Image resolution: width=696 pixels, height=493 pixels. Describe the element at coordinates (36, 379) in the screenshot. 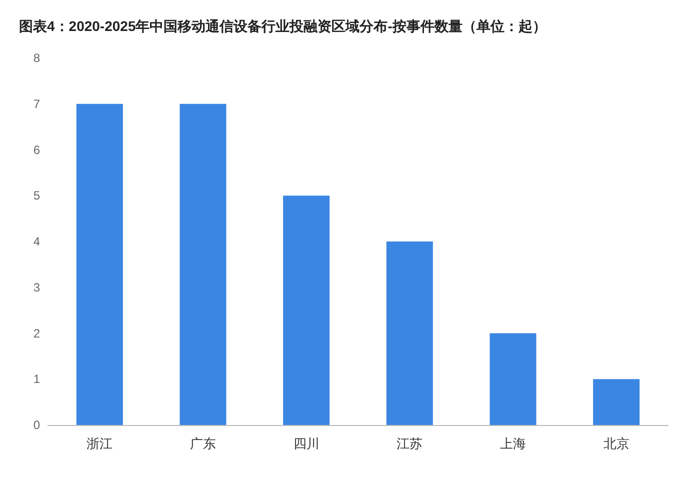

I see `y-tick-label: 1` at that location.